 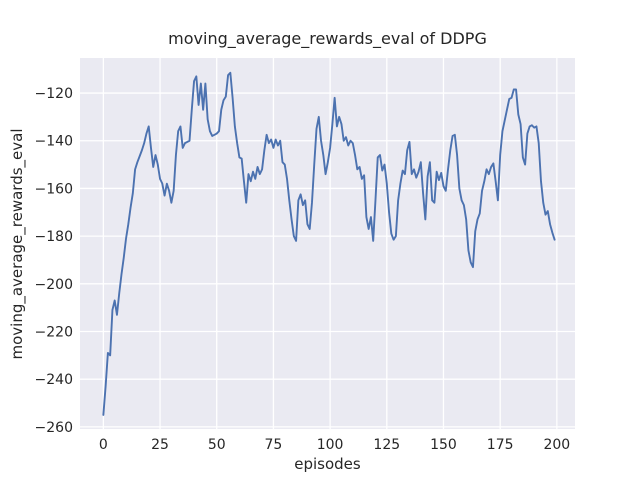 I want to click on x-tick-label: 0, so click(x=103, y=445).